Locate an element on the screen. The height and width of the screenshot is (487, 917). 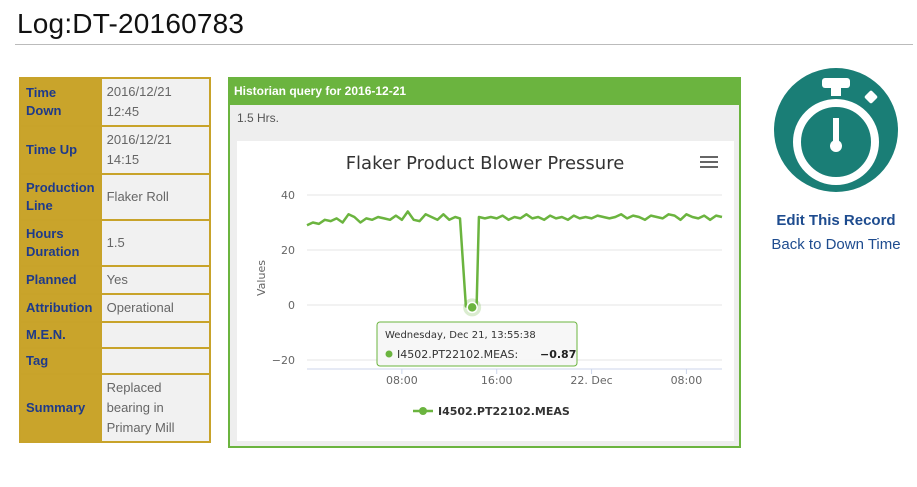
x-tick-label: 22. Dec is located at coordinates (591, 380).